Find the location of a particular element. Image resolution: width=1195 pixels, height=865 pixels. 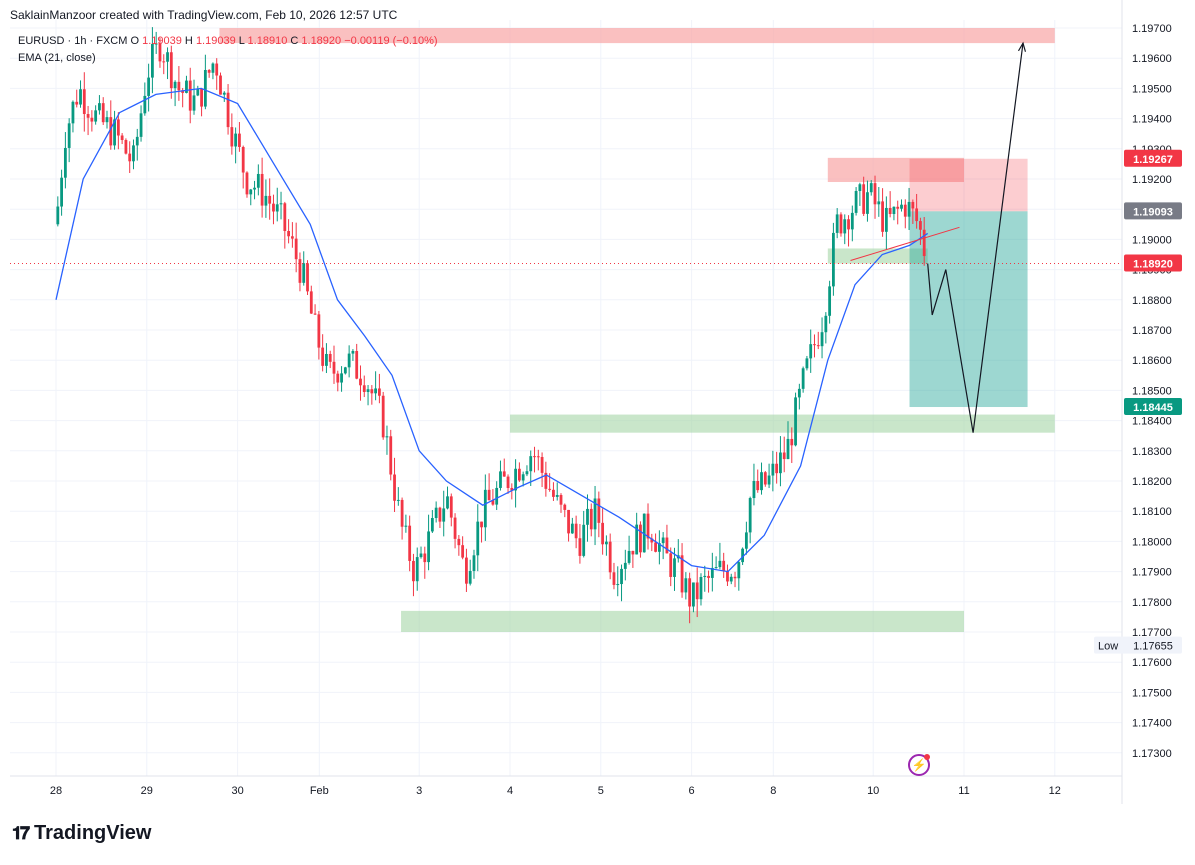

stop-loss-area is located at coordinates (968, 185).